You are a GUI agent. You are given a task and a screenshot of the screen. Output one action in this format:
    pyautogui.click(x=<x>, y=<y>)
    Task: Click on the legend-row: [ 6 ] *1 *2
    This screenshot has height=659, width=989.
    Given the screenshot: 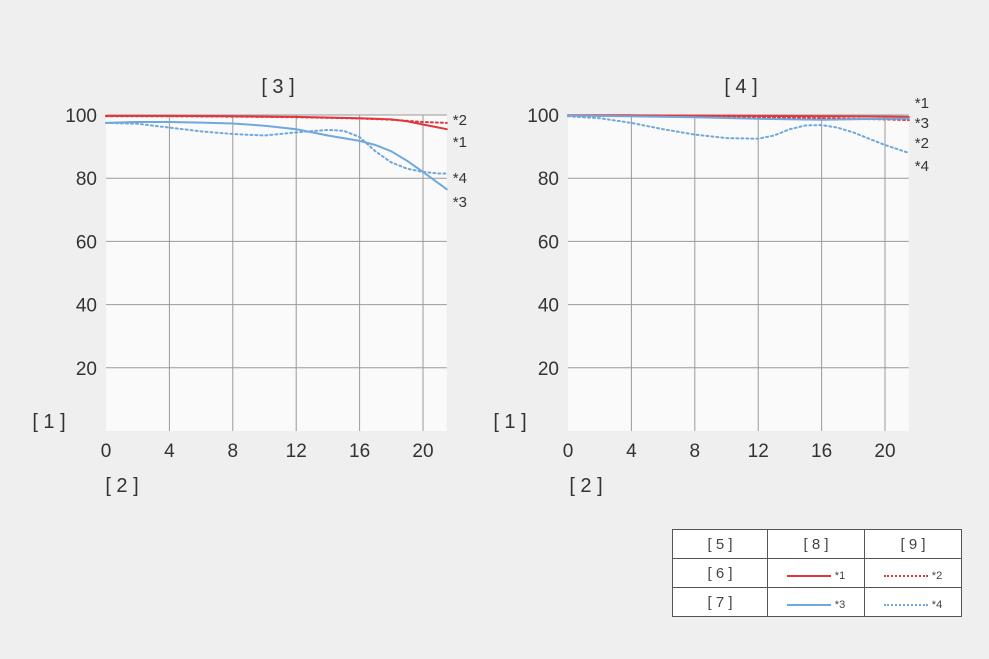 What is the action you would take?
    pyautogui.click(x=817, y=573)
    